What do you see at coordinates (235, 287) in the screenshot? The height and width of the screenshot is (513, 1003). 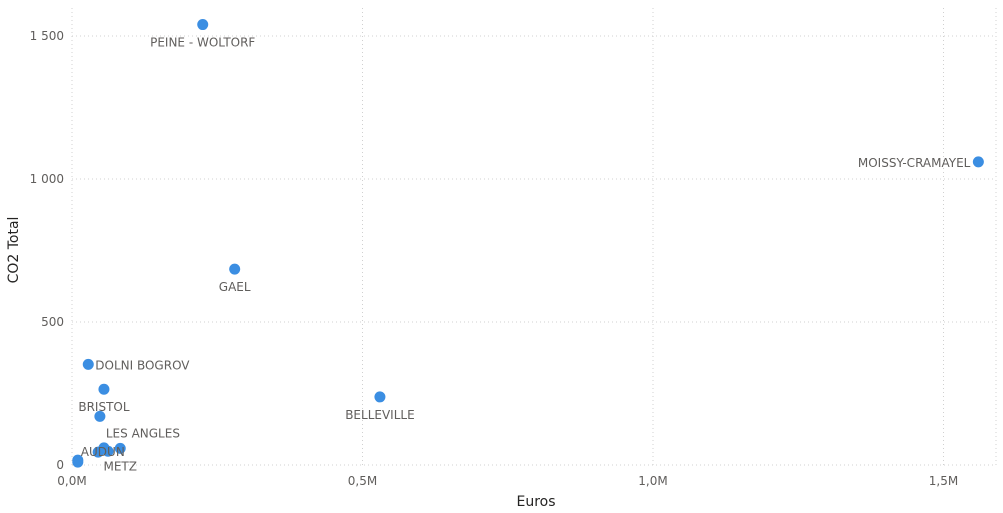 I see `point-label: GAEL` at bounding box center [235, 287].